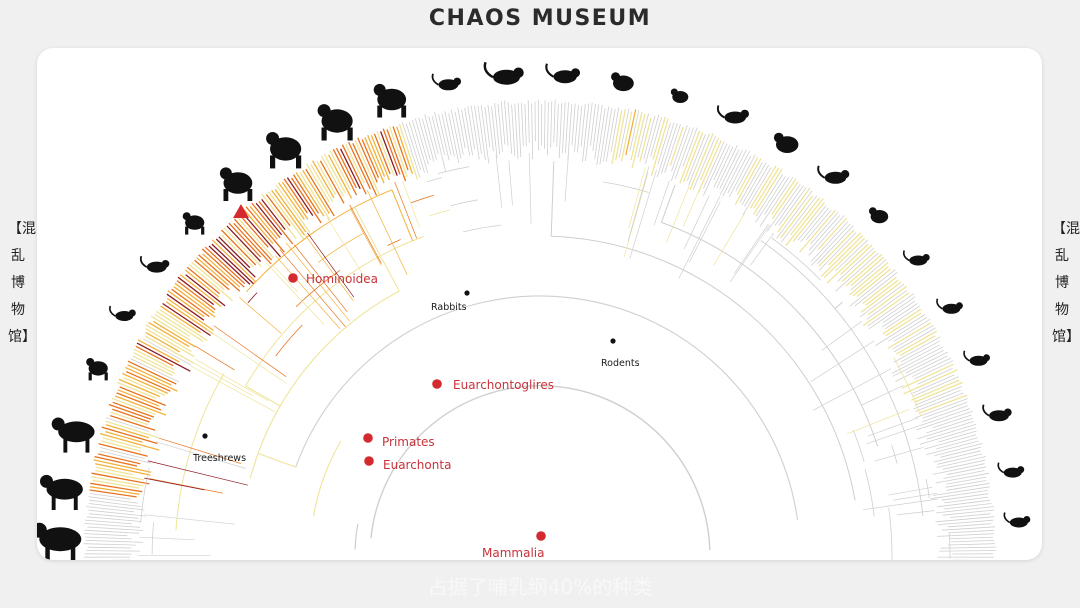 This screenshot has width=1080, height=608. I want to click on clade-node-black, so click(467, 293).